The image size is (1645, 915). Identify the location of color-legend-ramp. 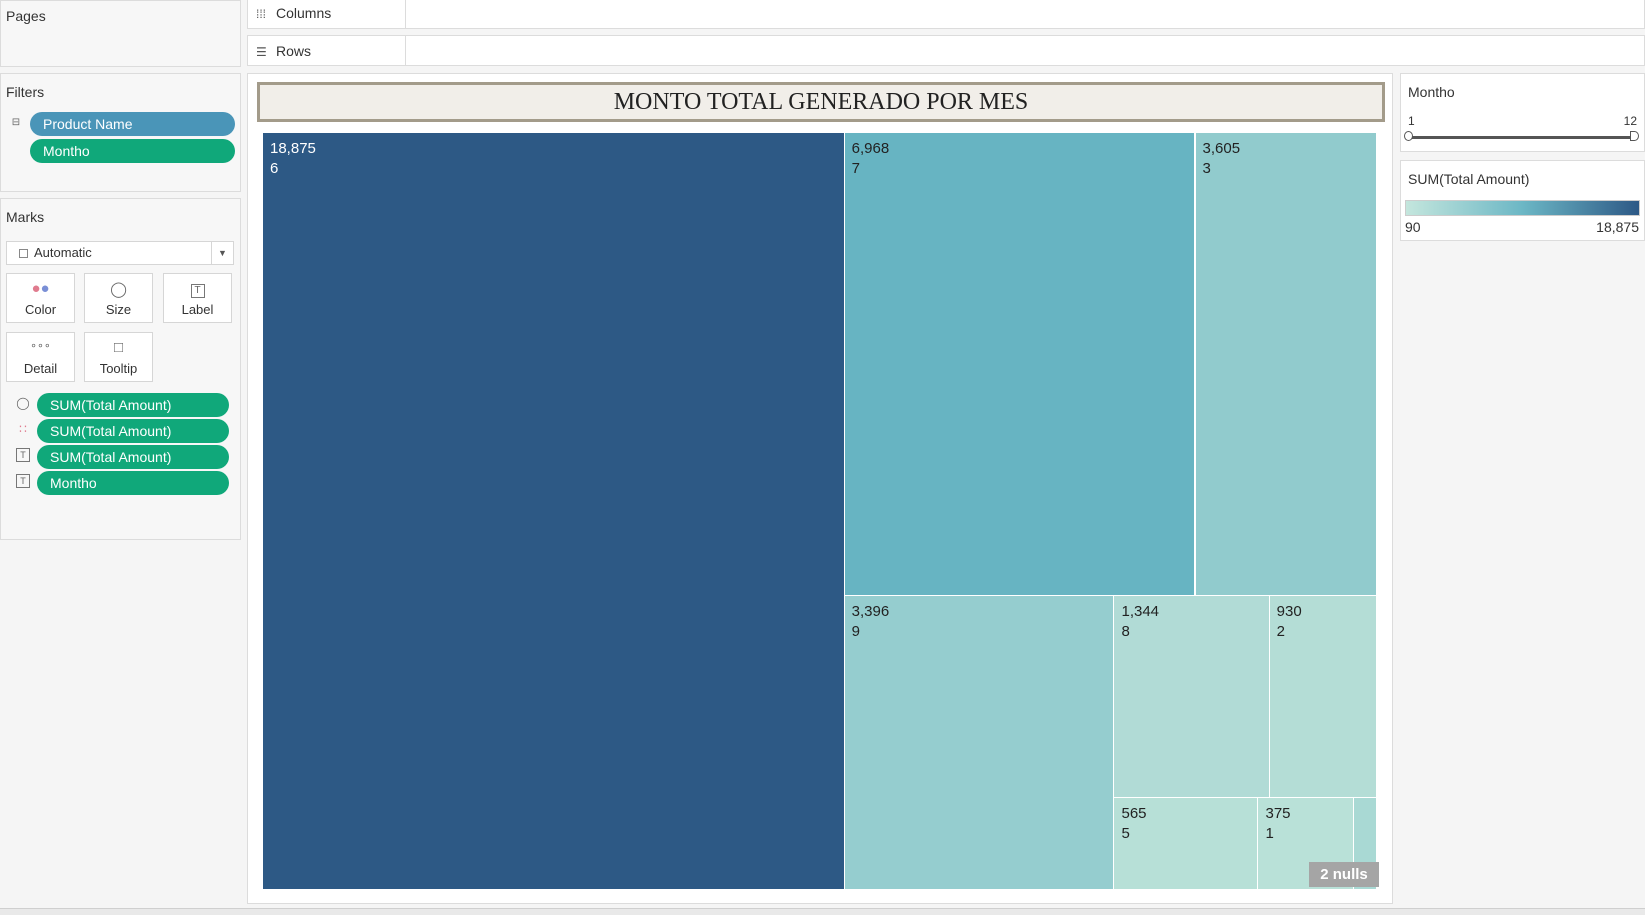
(1522, 208).